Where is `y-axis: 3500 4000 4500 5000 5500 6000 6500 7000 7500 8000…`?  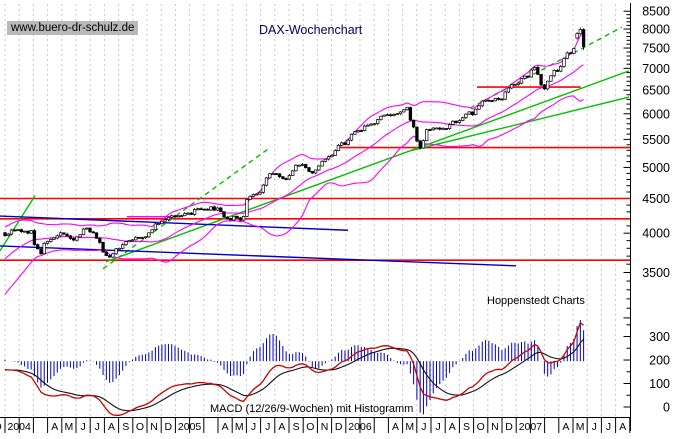 y-axis: 3500 4000 4500 5000 5500 6000 6500 7000 7500 8000… is located at coordinates (646, 217).